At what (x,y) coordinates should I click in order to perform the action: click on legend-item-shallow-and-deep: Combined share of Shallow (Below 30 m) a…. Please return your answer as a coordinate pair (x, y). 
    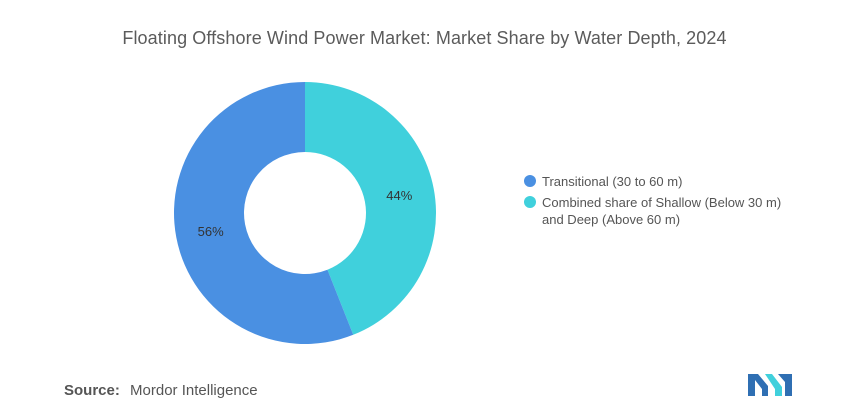
    Looking at the image, I should click on (674, 211).